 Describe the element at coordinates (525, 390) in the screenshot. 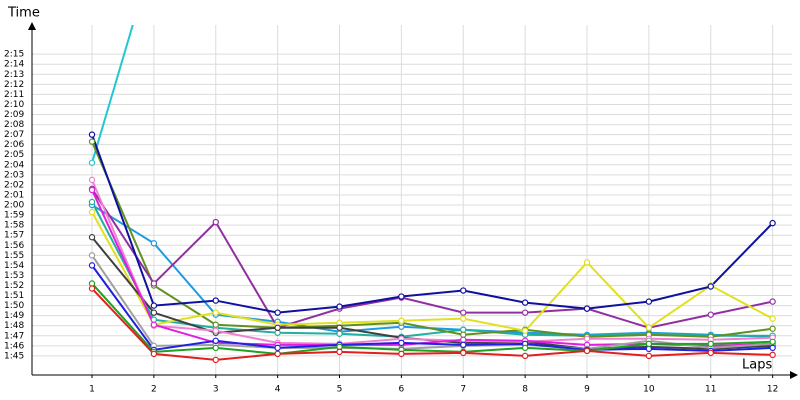

I see `x-tick-label: 8` at that location.